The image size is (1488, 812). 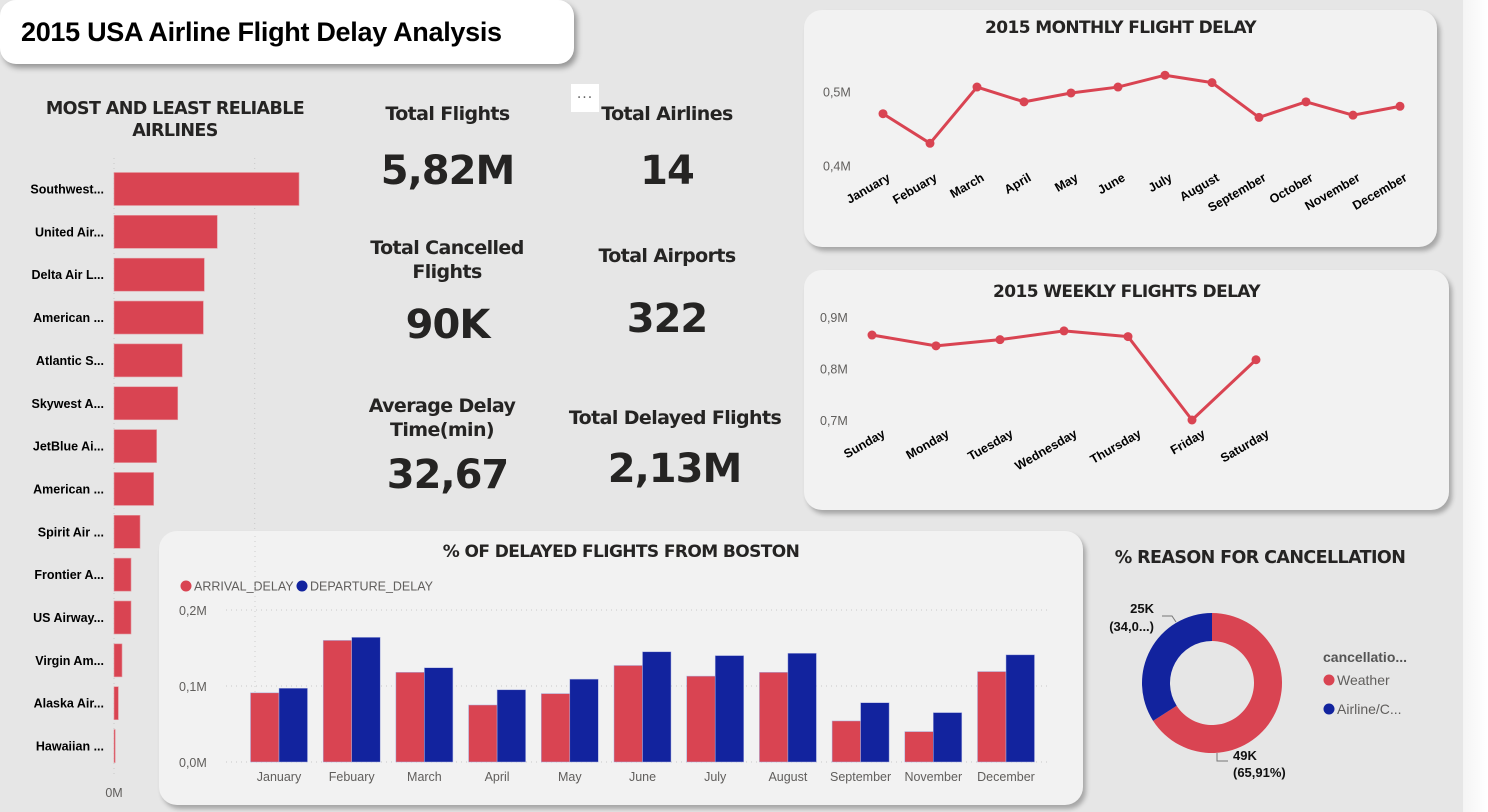 What do you see at coordinates (928, 444) in the screenshot?
I see `x-category-label: Monday` at bounding box center [928, 444].